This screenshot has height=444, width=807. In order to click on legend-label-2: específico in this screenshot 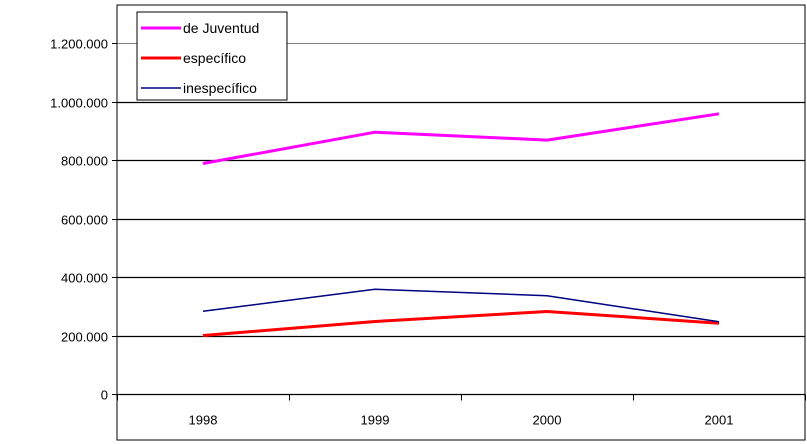, I will do `click(214, 58)`.